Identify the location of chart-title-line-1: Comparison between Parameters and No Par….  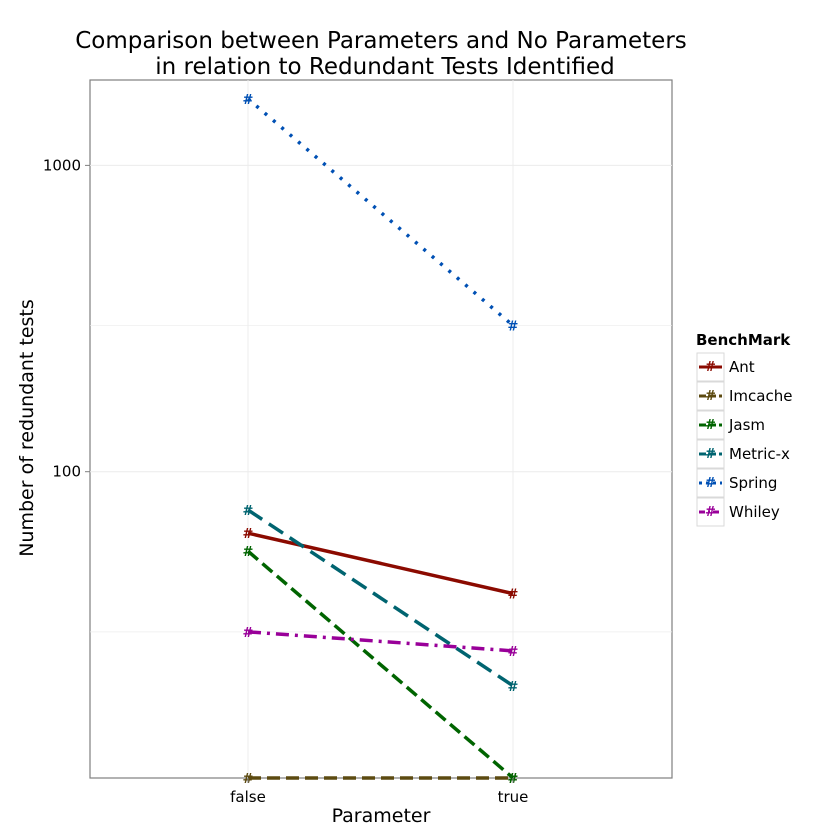
(381, 41).